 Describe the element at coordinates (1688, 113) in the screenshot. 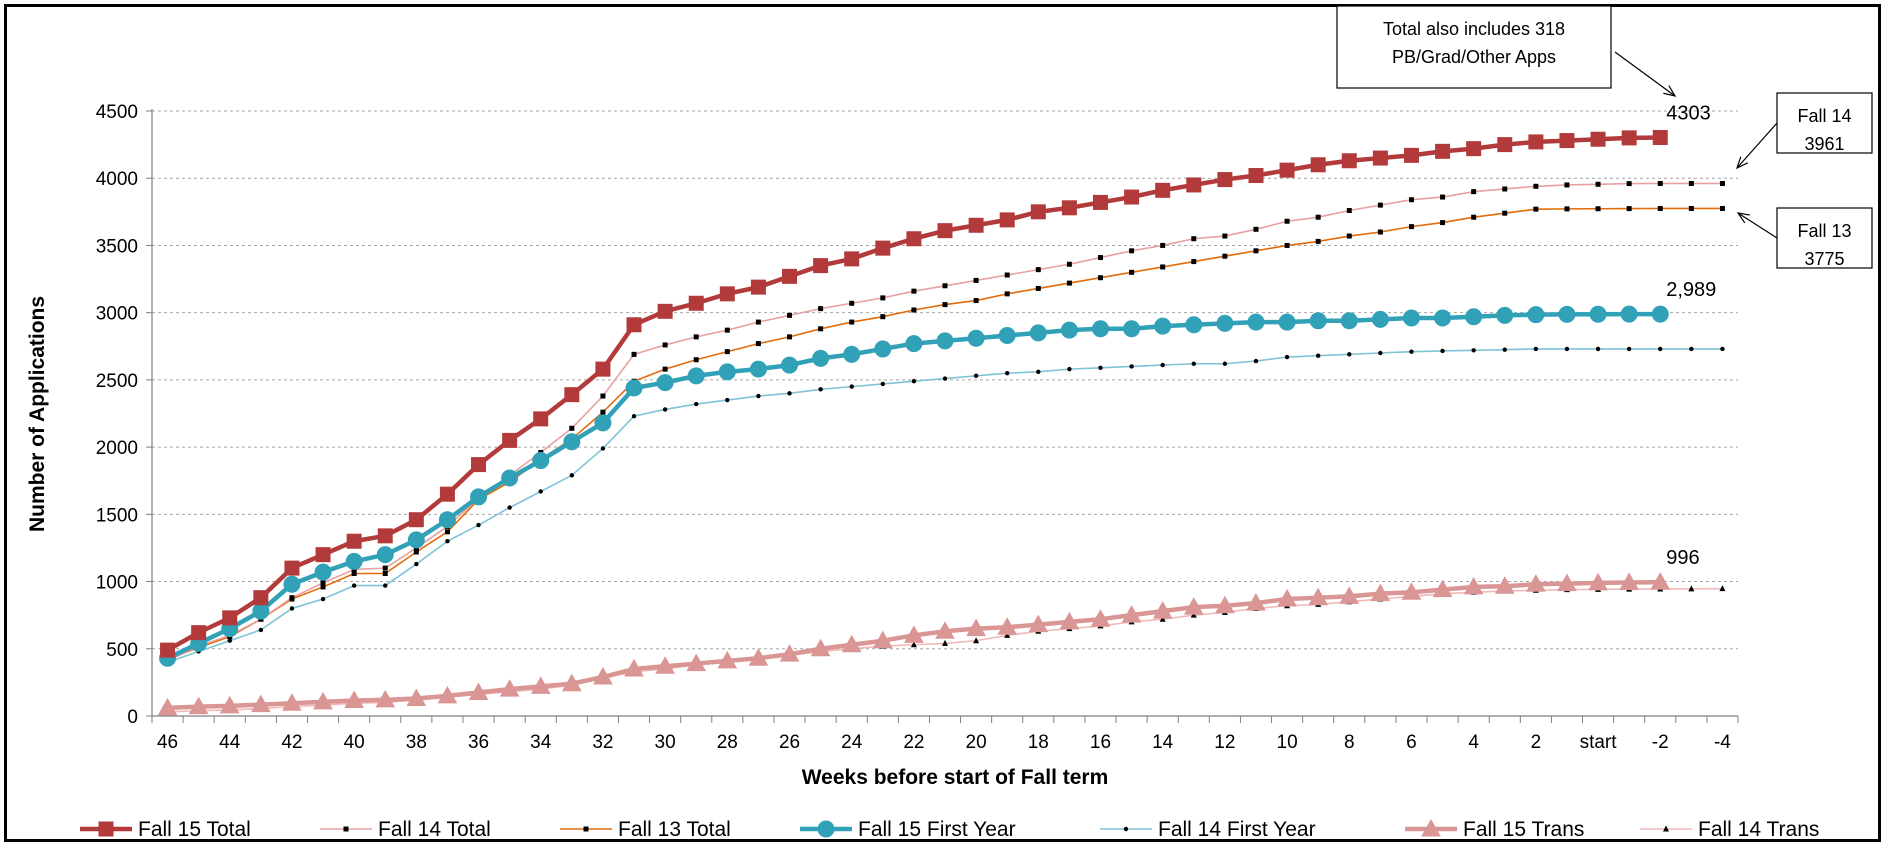

I see `data-label: 4303` at that location.